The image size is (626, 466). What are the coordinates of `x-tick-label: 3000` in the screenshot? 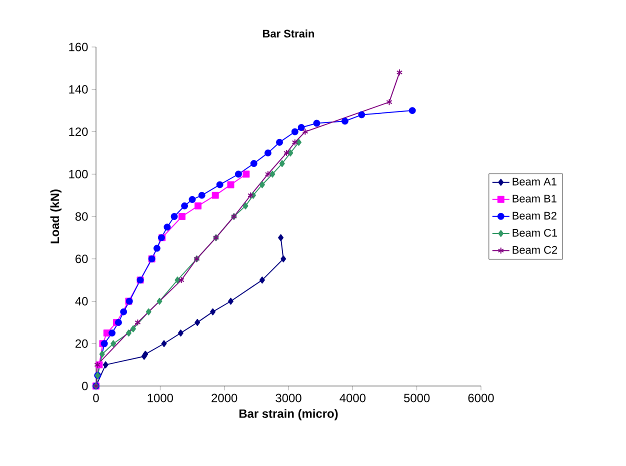 It's located at (289, 398).